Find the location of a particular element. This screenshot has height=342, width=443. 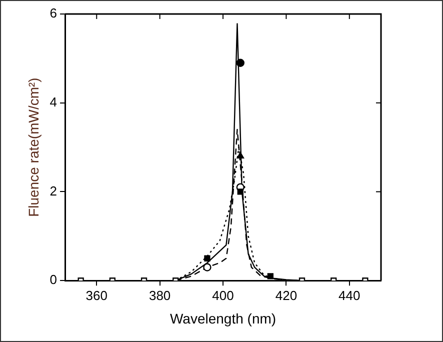

x-tick-label: 360 is located at coordinates (97, 295).